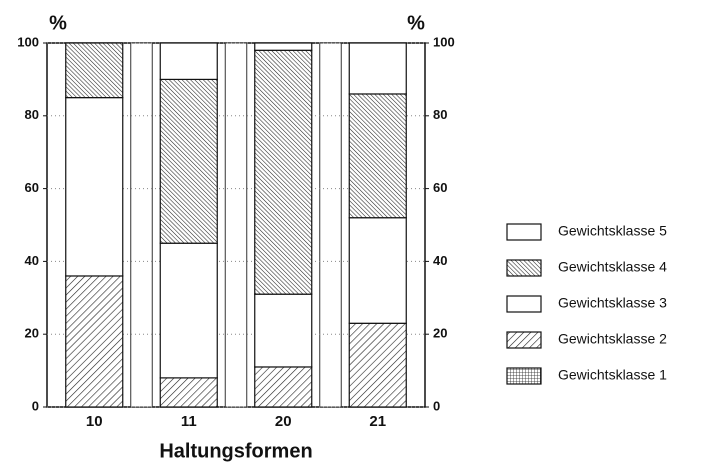 The image size is (713, 463). Describe the element at coordinates (32, 333) in the screenshot. I see `y-tick-label: 20` at that location.